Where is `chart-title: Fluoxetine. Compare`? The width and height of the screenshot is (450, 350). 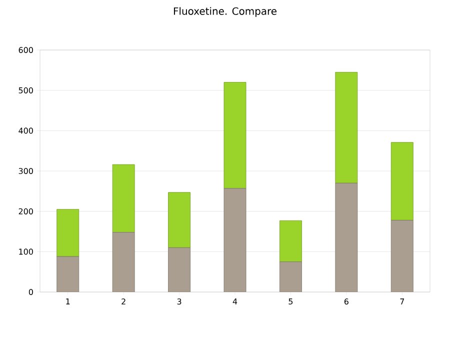
chart-title: Fluoxetine. Compare is located at coordinates (225, 12).